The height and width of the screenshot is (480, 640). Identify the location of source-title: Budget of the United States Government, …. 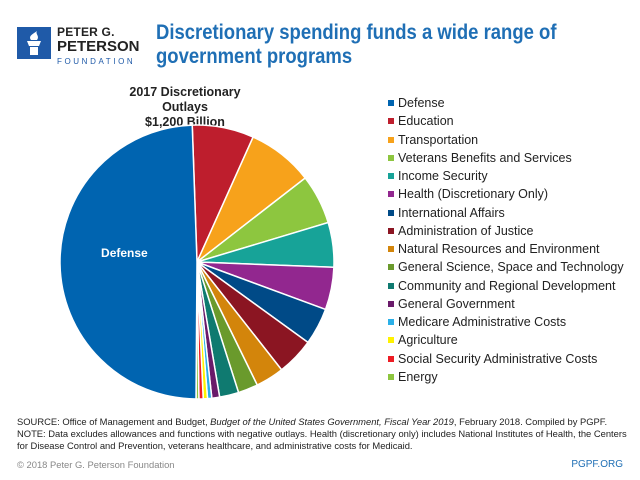
(332, 421).